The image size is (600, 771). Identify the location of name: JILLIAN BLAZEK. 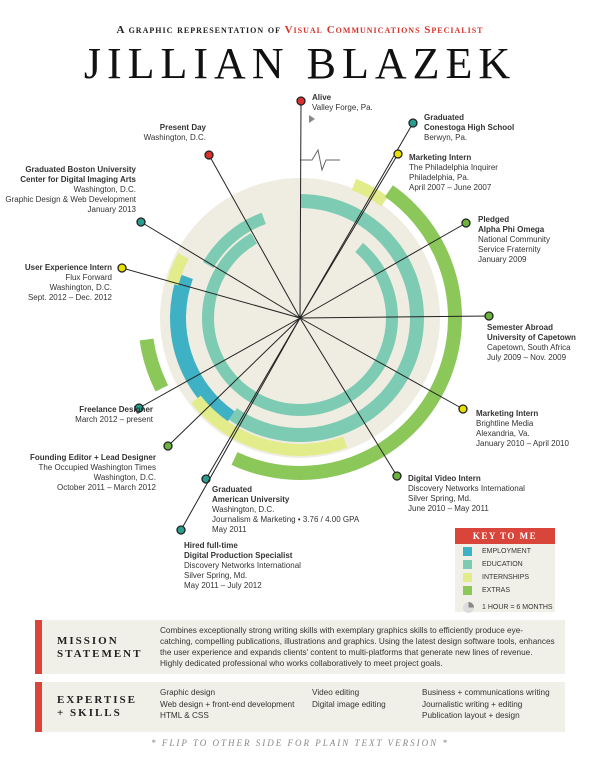
(300, 63).